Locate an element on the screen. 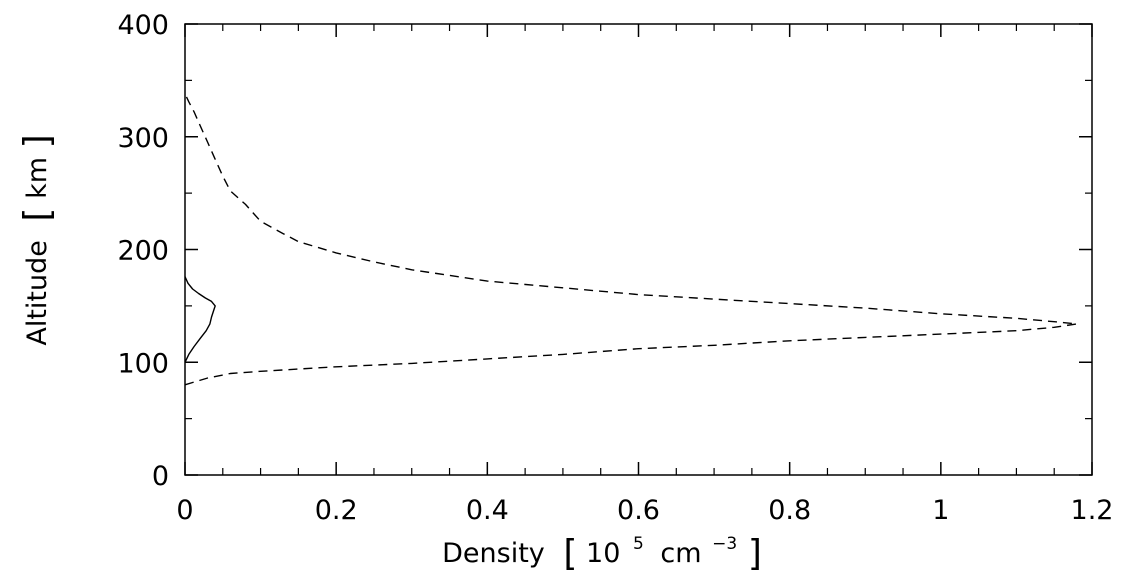 Image resolution: width=1129 pixels, height=578 pixels. x-axis-unit-exponent: −3 is located at coordinates (724, 544).